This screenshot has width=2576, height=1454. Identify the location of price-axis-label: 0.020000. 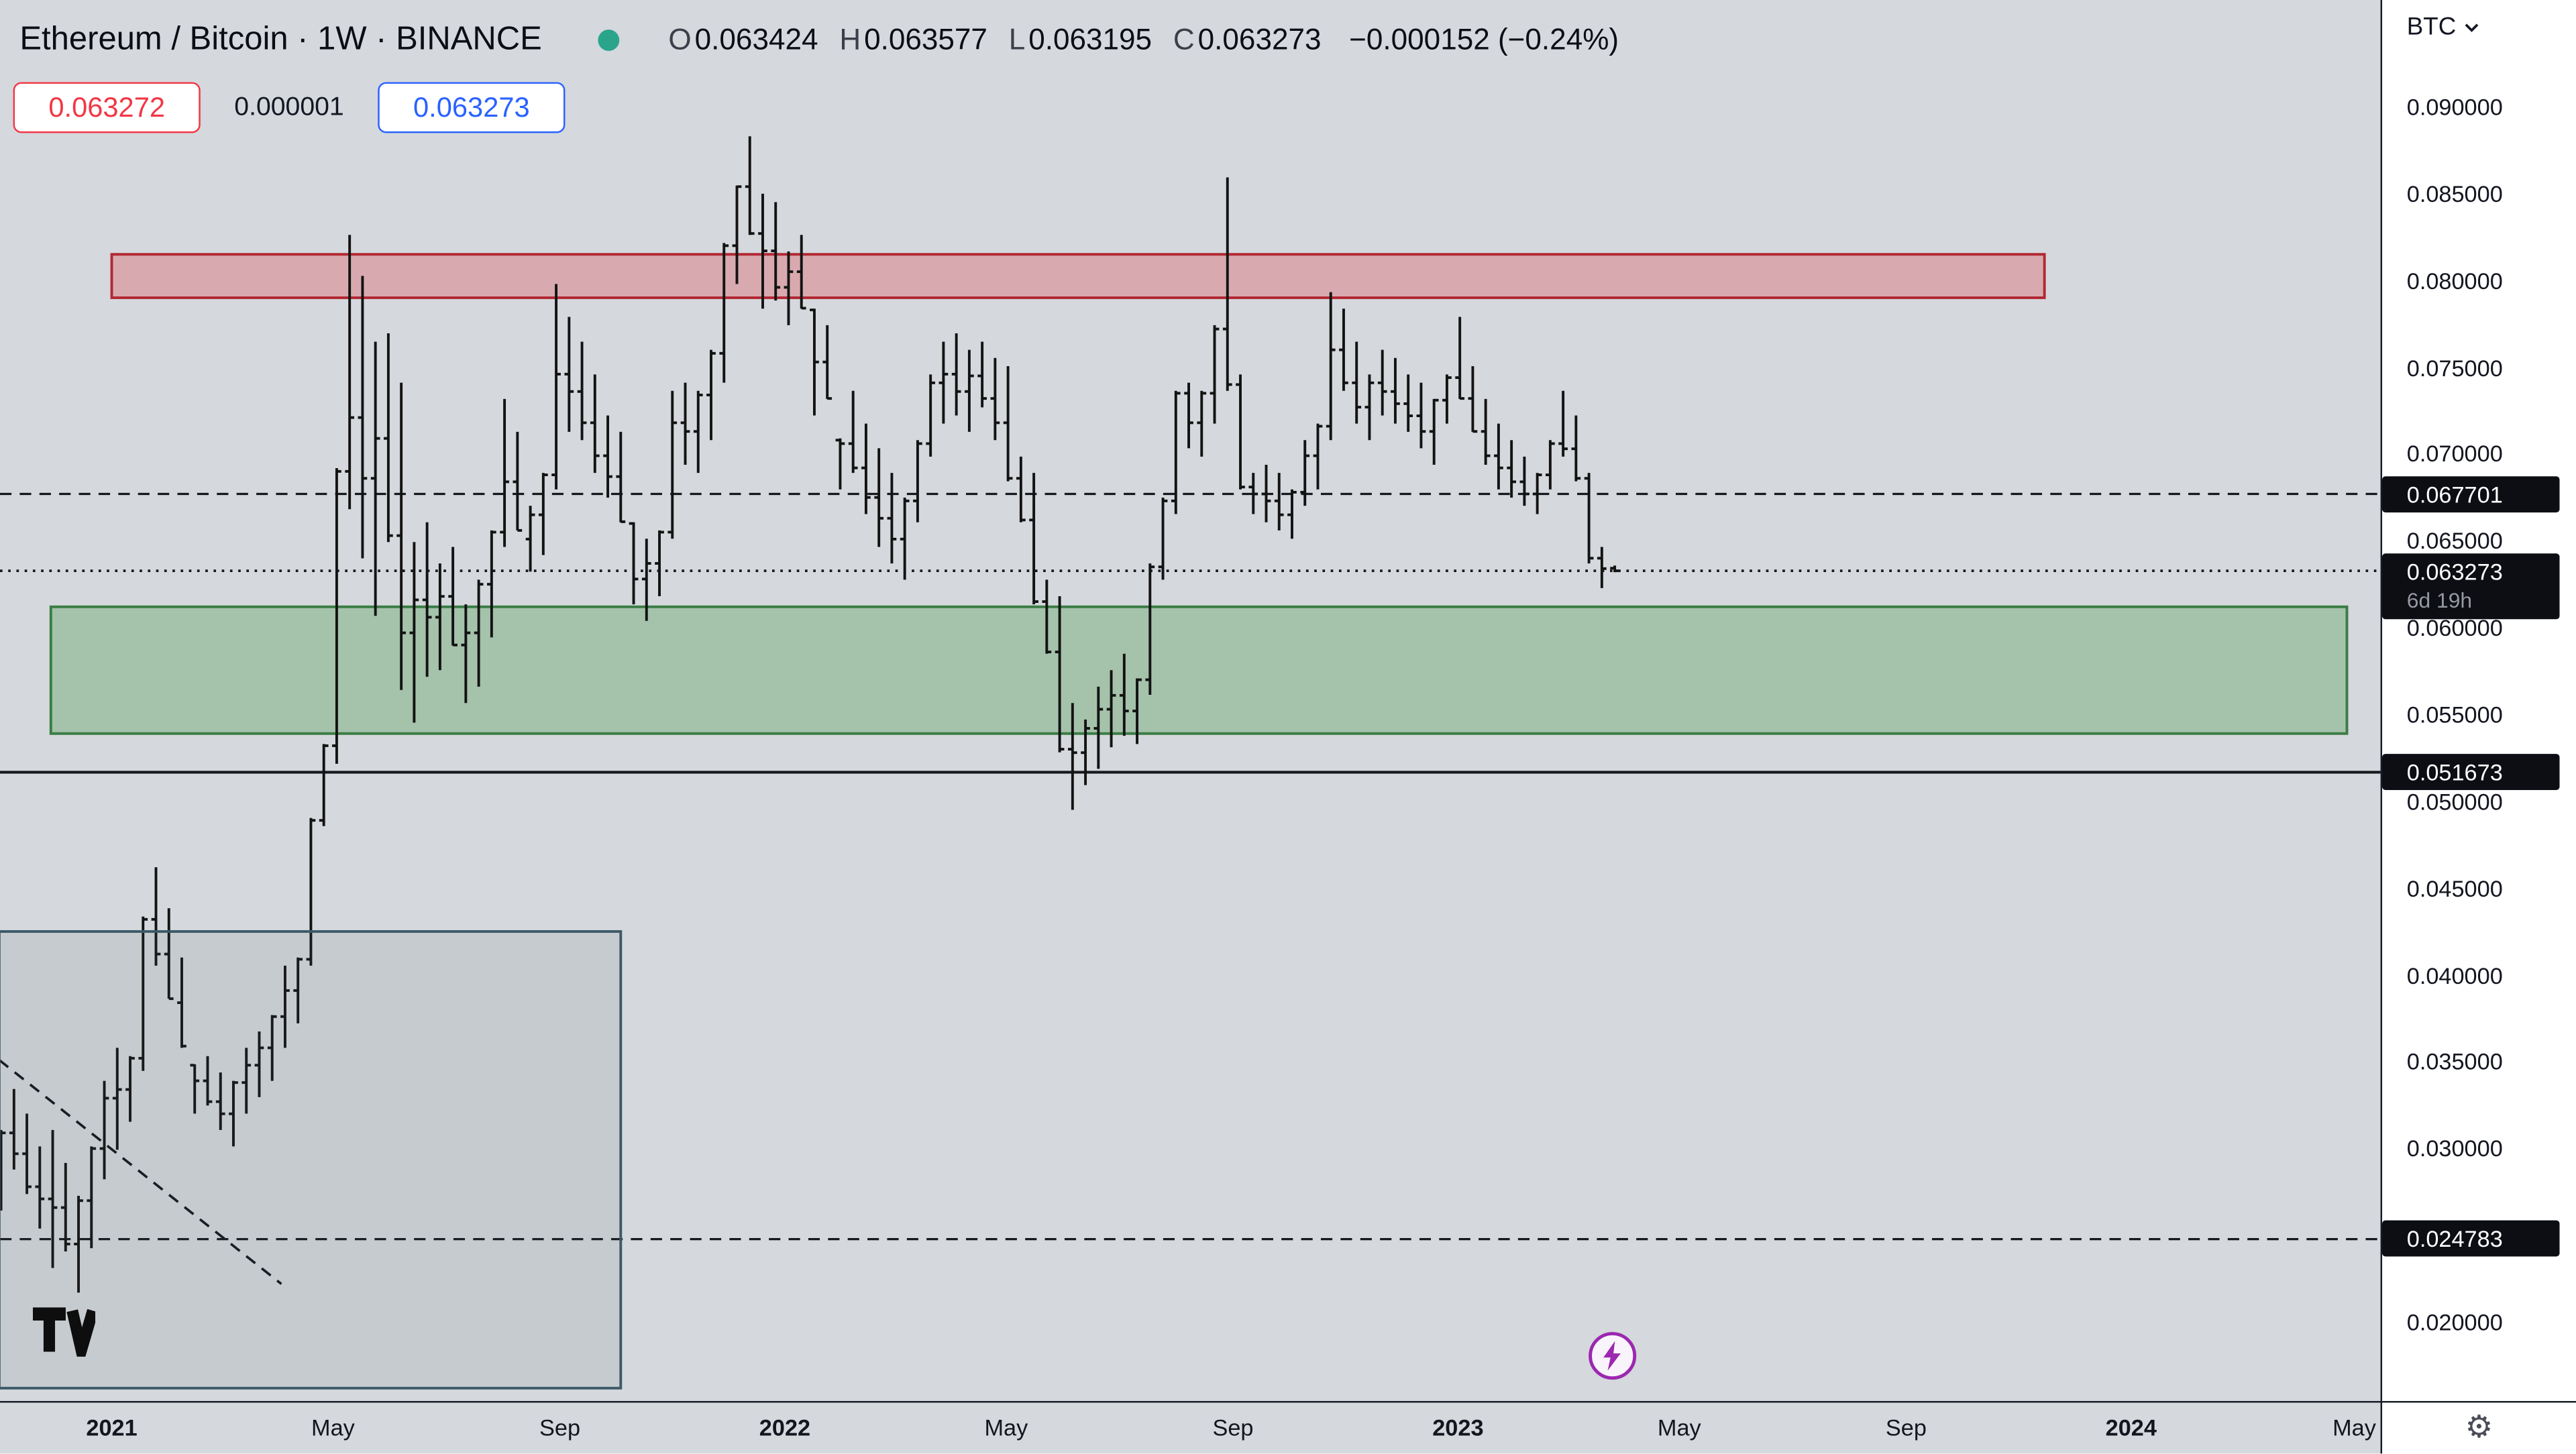
(2454, 1322).